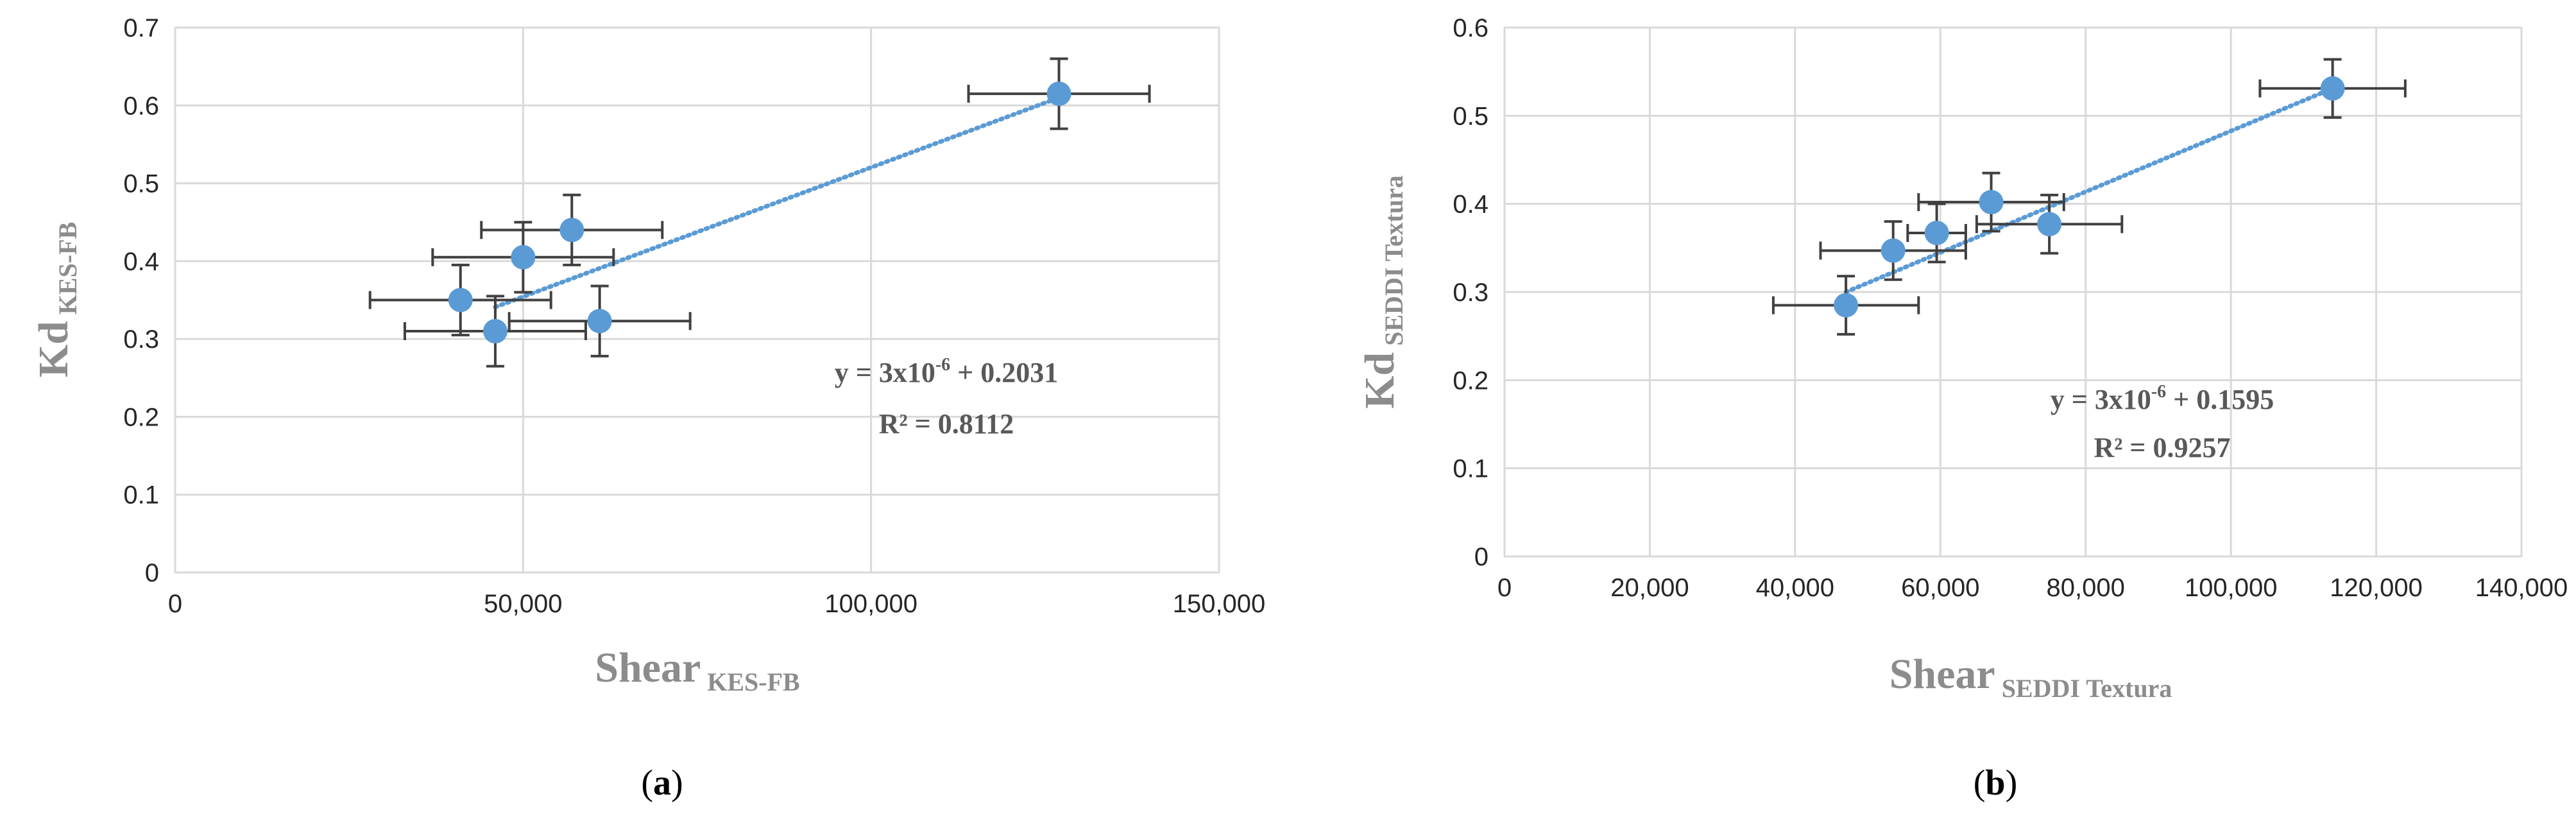 The width and height of the screenshot is (2576, 817). Describe the element at coordinates (2162, 447) in the screenshot. I see `chart-b-r-squared: R² = 0.9257` at that location.